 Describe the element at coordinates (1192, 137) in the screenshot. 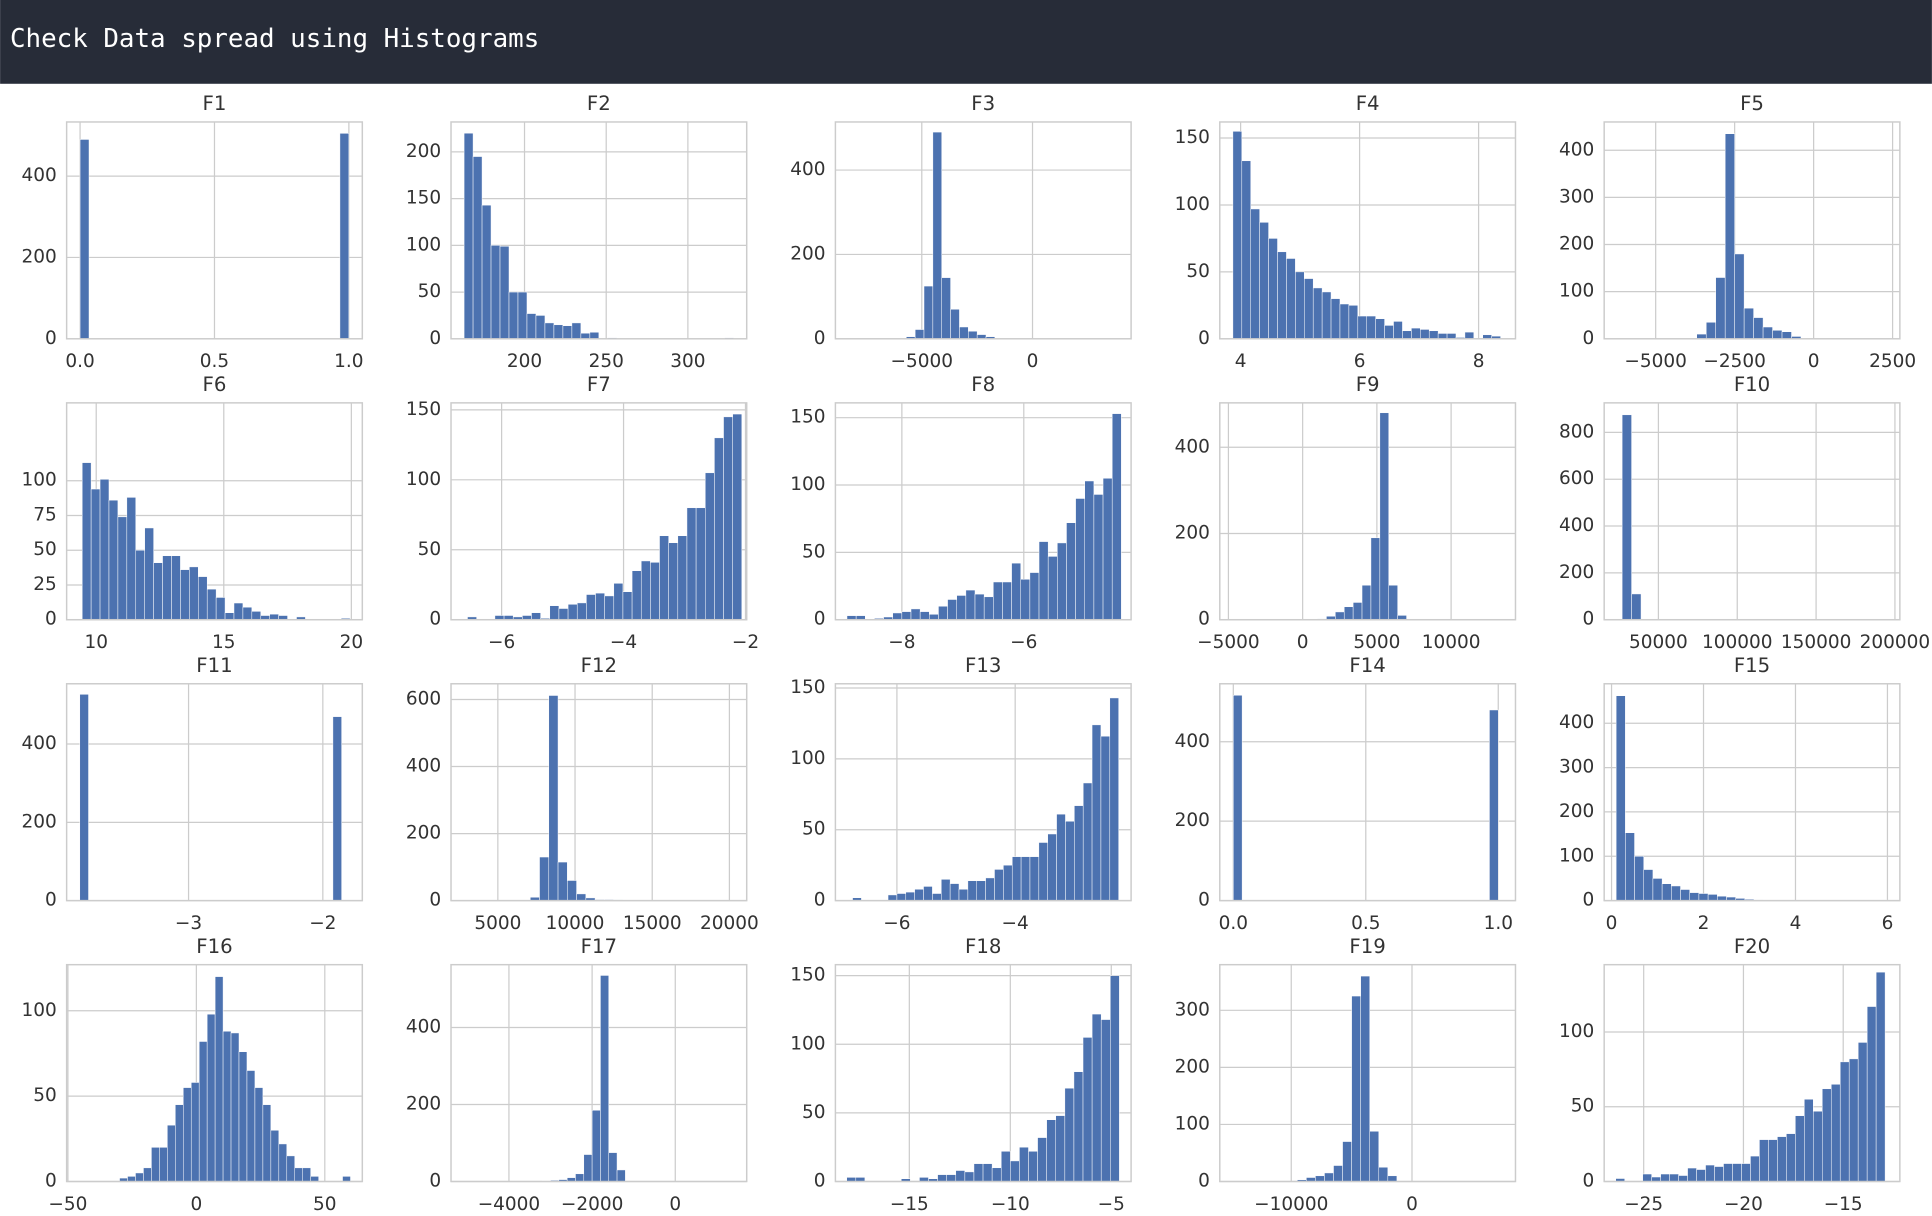

I see `y-tick-label: 150` at that location.